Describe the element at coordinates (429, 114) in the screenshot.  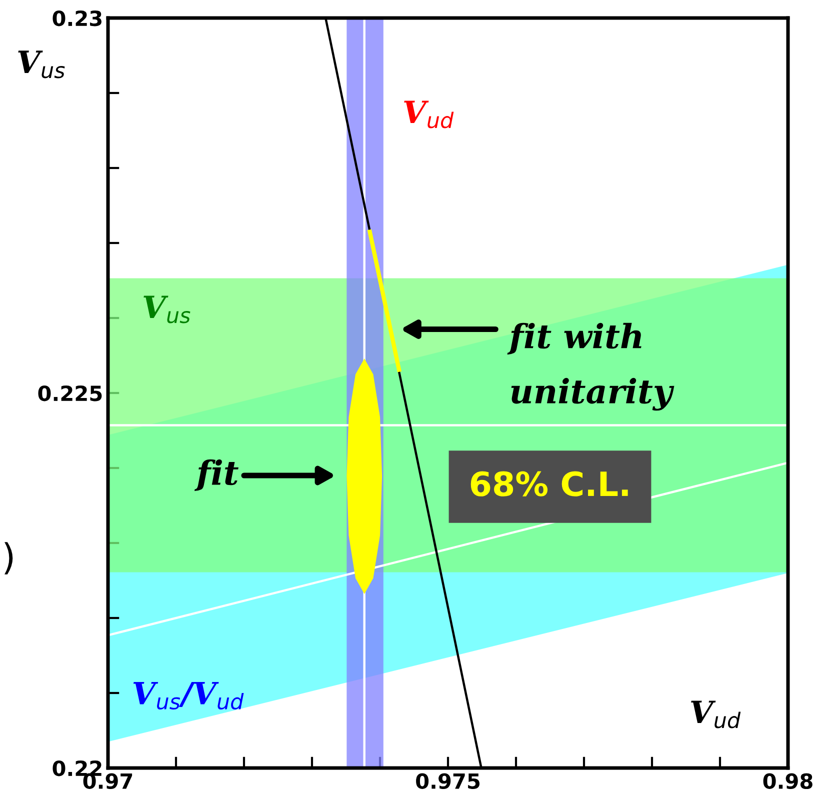
I see `band-label: V$_{ud}$` at that location.